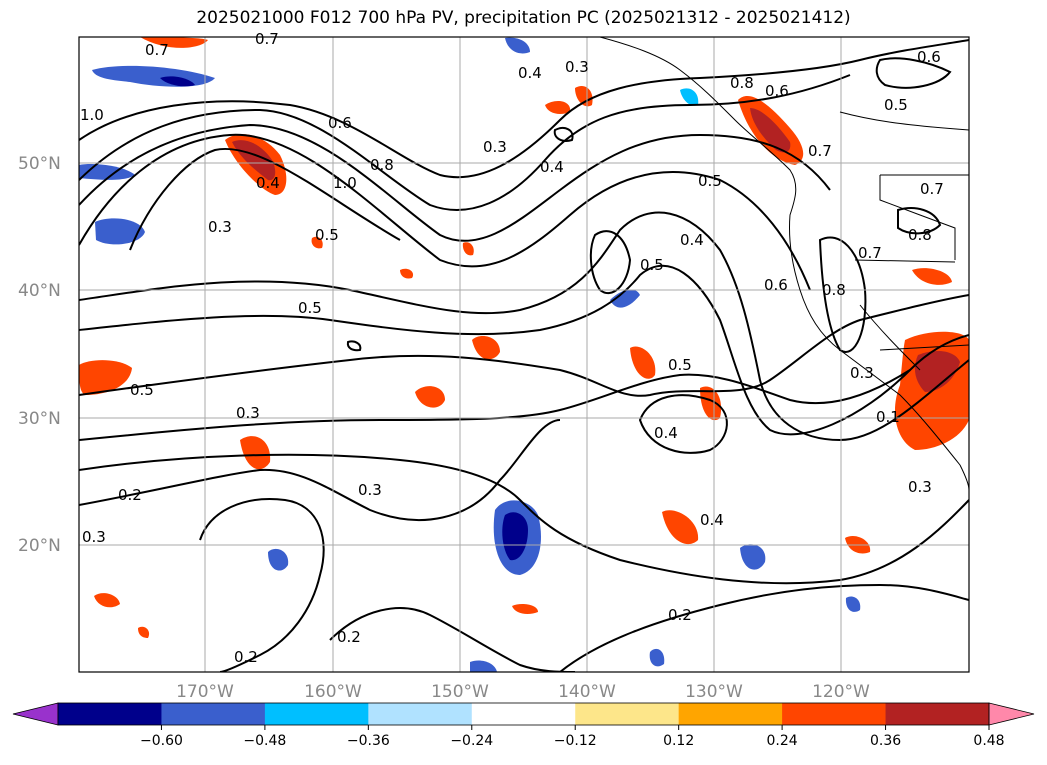 This screenshot has height=765, width=1047. What do you see at coordinates (39, 419) in the screenshot?
I see `lat-label-30n: 30°N` at bounding box center [39, 419].